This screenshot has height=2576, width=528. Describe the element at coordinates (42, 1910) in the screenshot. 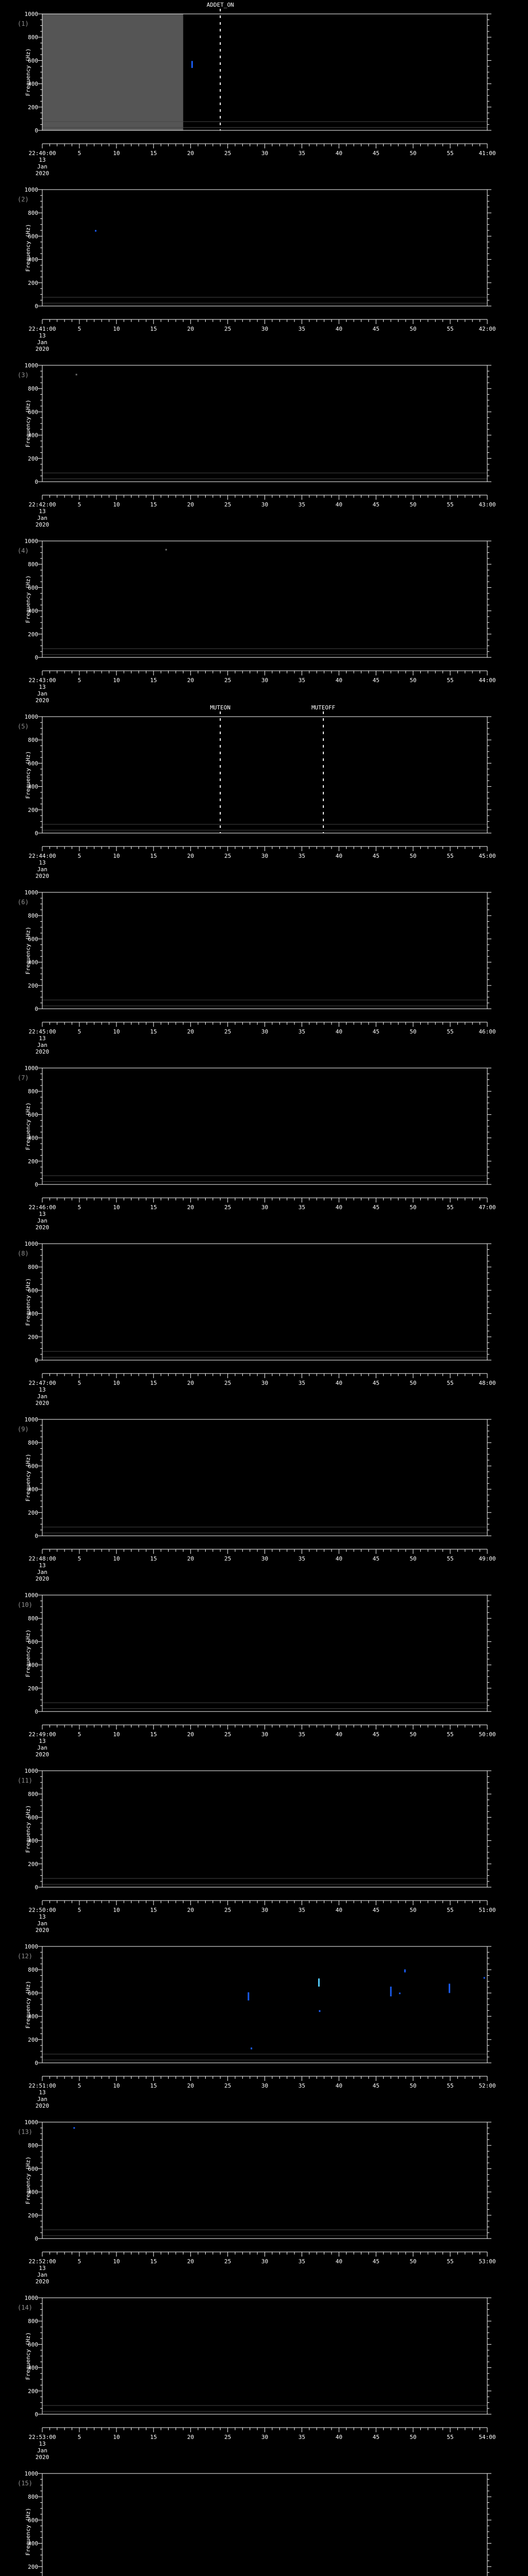

I see `x-start-time-label: 22:50:00` at that location.